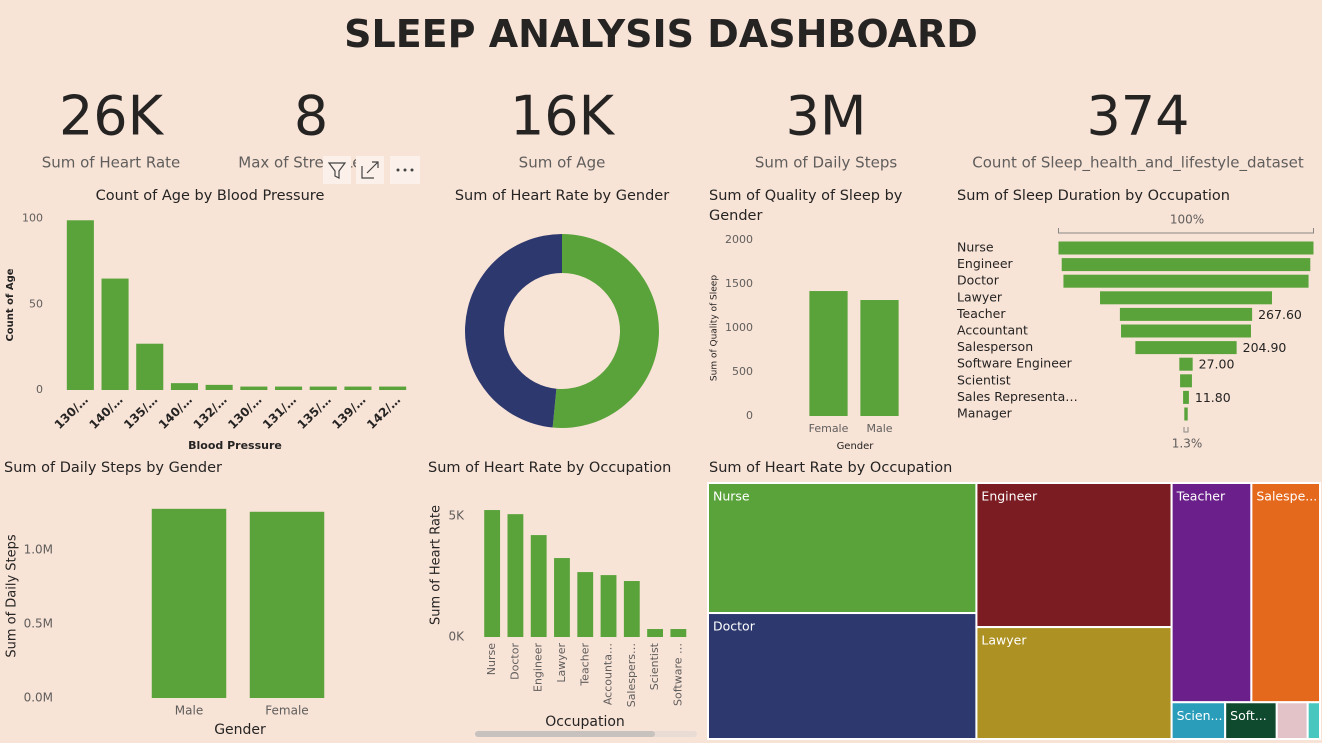 This screenshot has width=1322, height=743. Describe the element at coordinates (984, 379) in the screenshot. I see `funnel-category: Scientist` at that location.